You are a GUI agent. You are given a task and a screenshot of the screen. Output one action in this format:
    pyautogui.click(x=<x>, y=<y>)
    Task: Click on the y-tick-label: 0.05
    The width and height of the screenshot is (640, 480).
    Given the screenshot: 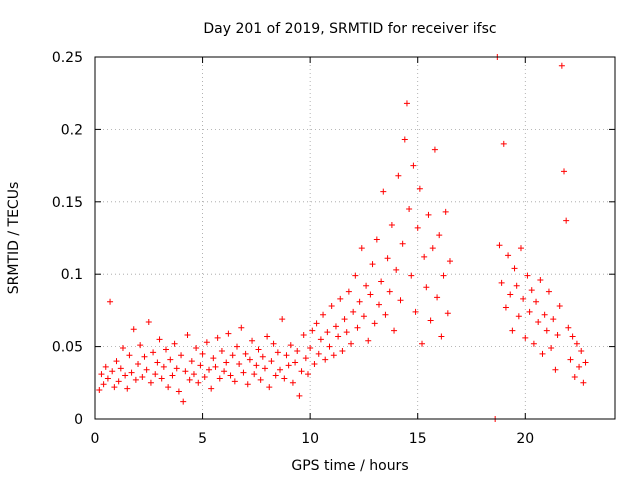 What is the action you would take?
    pyautogui.click(x=67, y=348)
    